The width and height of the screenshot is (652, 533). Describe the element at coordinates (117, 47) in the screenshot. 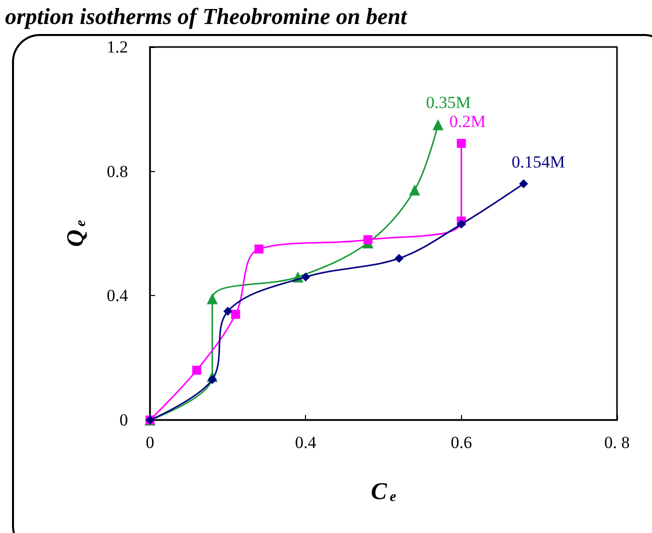

I see `y-tick-label: 1.2` at that location.